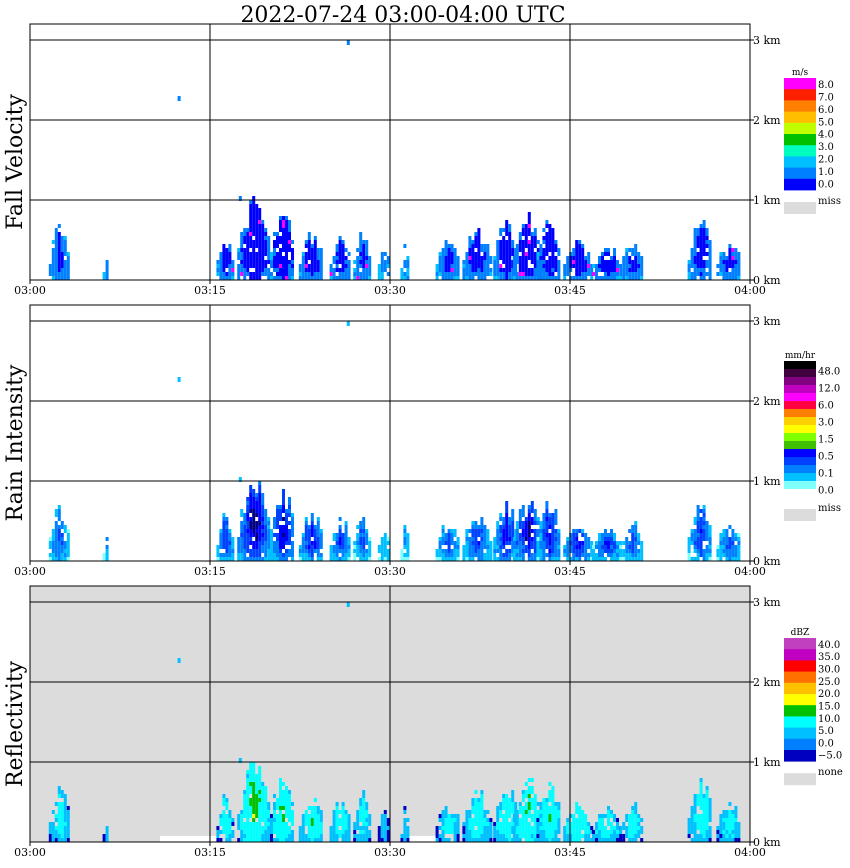  Describe the element at coordinates (826, 160) in the screenshot. I see `legend-label: 2.0` at that location.